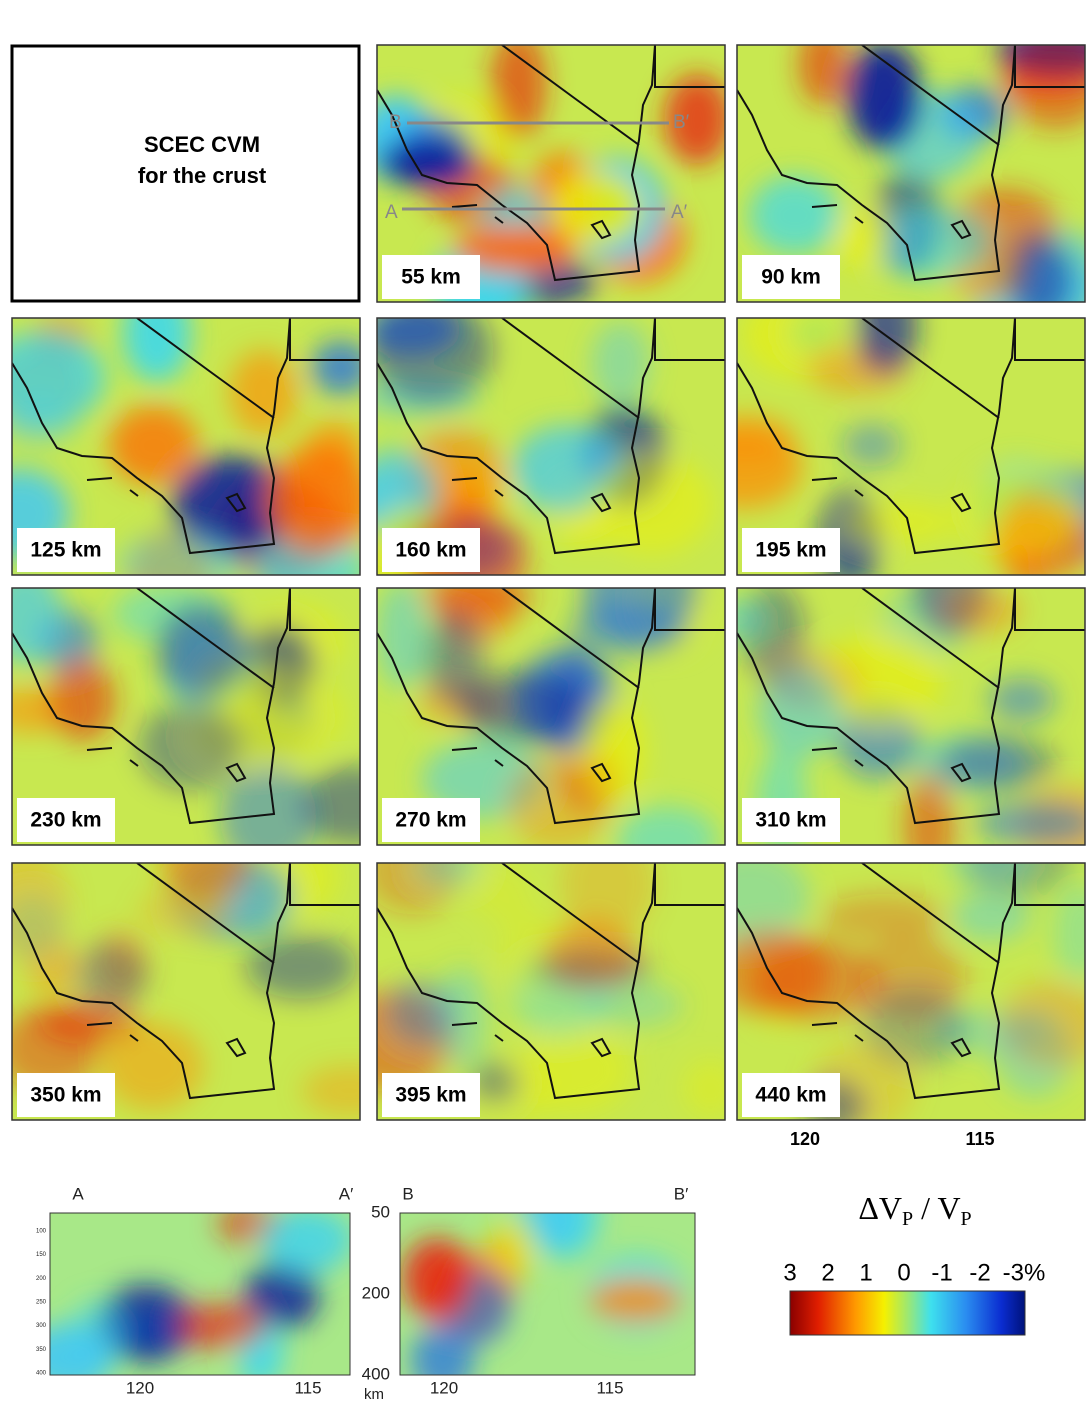 The width and height of the screenshot is (1092, 1414). What do you see at coordinates (41, 1232) in the screenshot?
I see `section-depth-label: 100` at bounding box center [41, 1232].